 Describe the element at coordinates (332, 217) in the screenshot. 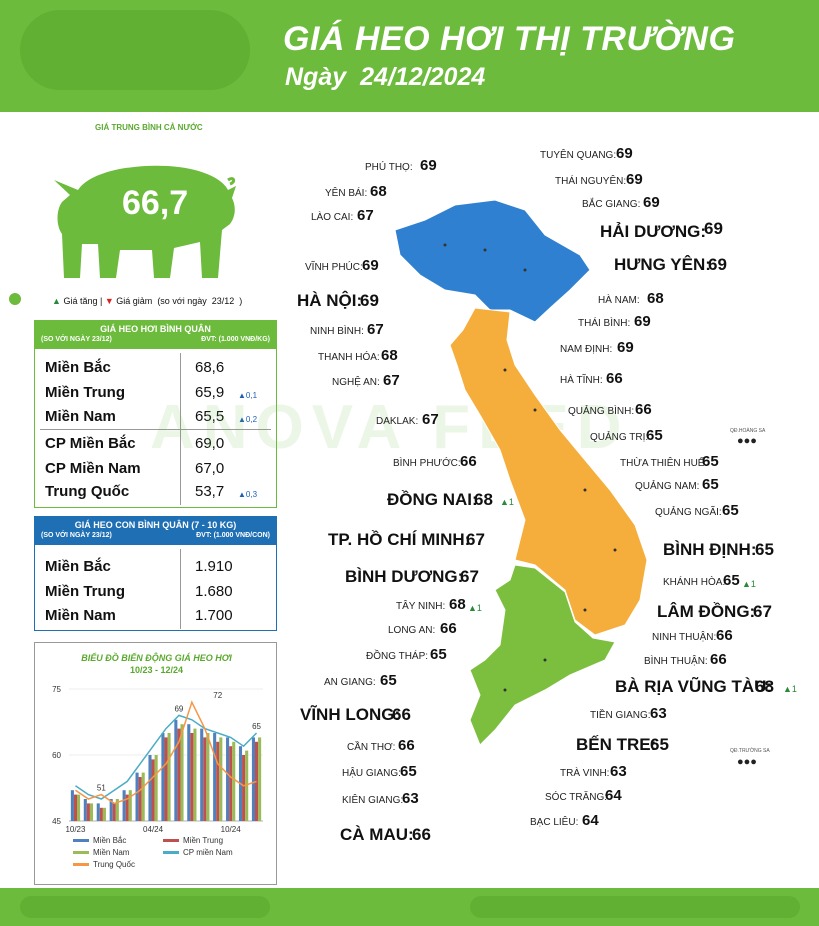

I see `province-label: LÀO CAI:` at that location.